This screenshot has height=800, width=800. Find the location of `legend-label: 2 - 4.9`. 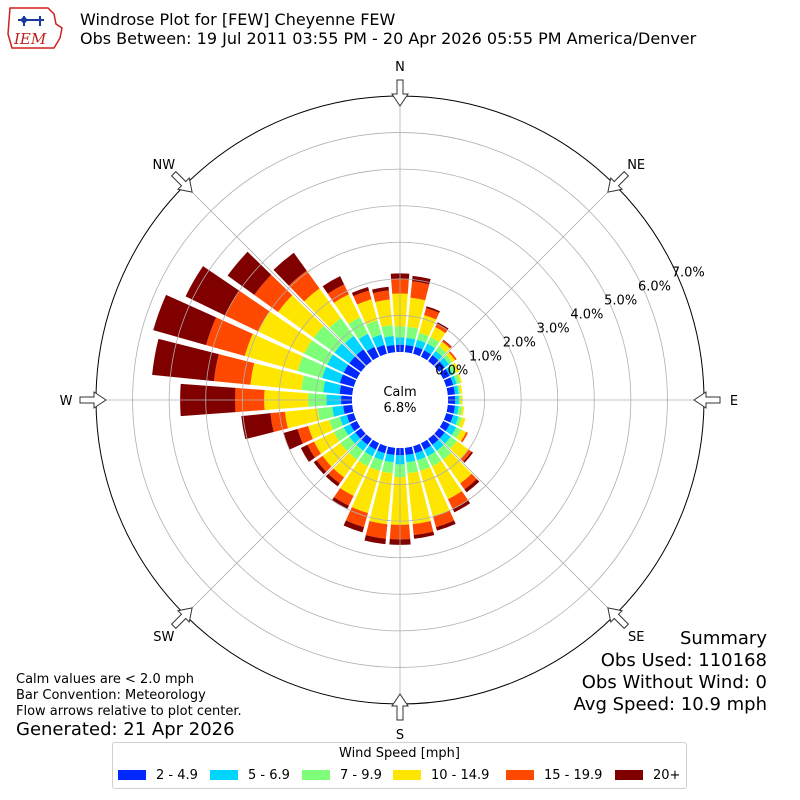

legend-label: 2 - 4.9 is located at coordinates (177, 775).